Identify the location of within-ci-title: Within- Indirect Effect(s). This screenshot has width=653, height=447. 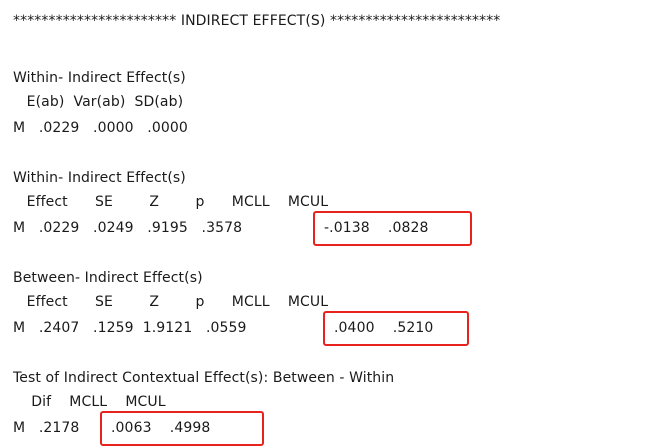
(99, 178).